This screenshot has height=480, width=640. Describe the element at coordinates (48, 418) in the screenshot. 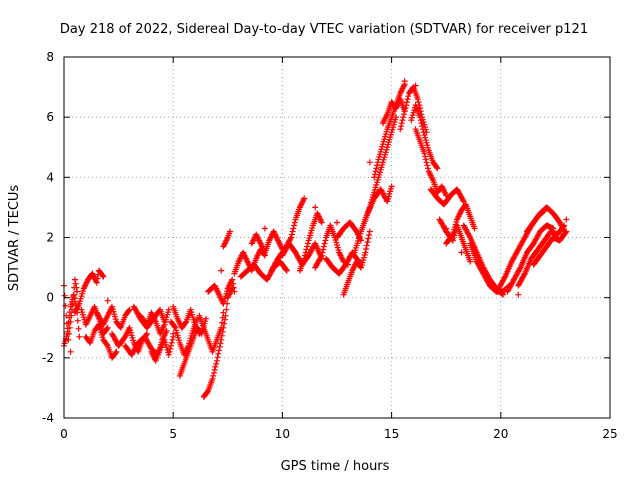

I see `y-tick-label: -4` at that location.